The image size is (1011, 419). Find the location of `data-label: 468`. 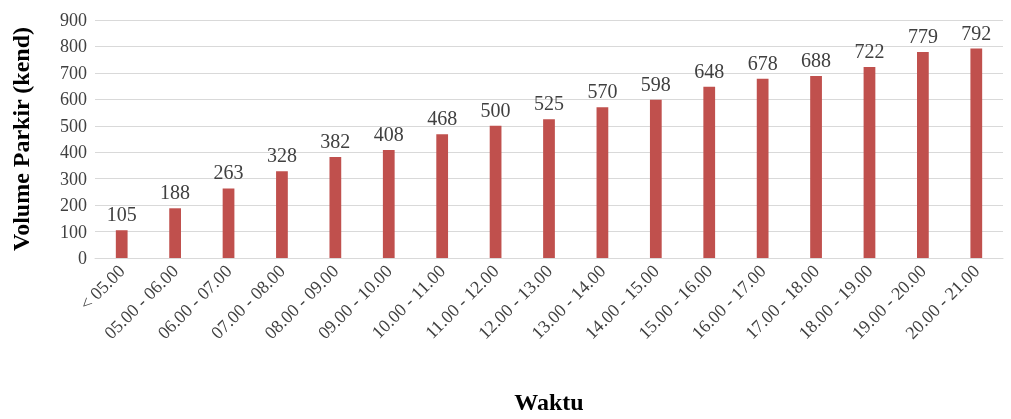

data-label: 468 is located at coordinates (442, 118).